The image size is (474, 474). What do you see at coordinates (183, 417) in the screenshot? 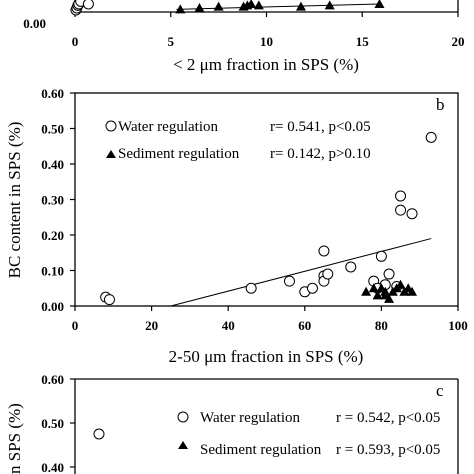
I see `legend-water-marker-c` at bounding box center [183, 417].